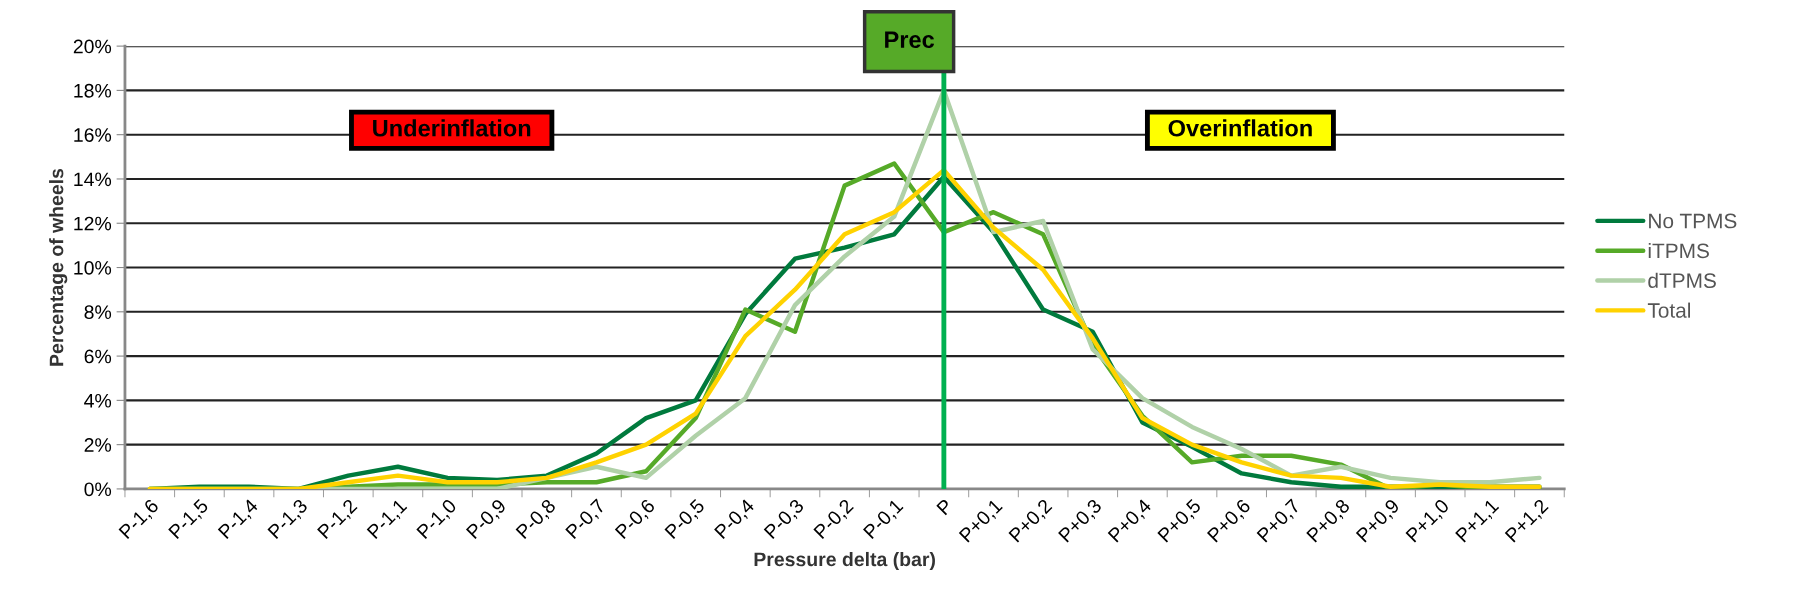 The width and height of the screenshot is (1798, 615). What do you see at coordinates (910, 40) in the screenshot?
I see `ref-line-label: Prec` at bounding box center [910, 40].